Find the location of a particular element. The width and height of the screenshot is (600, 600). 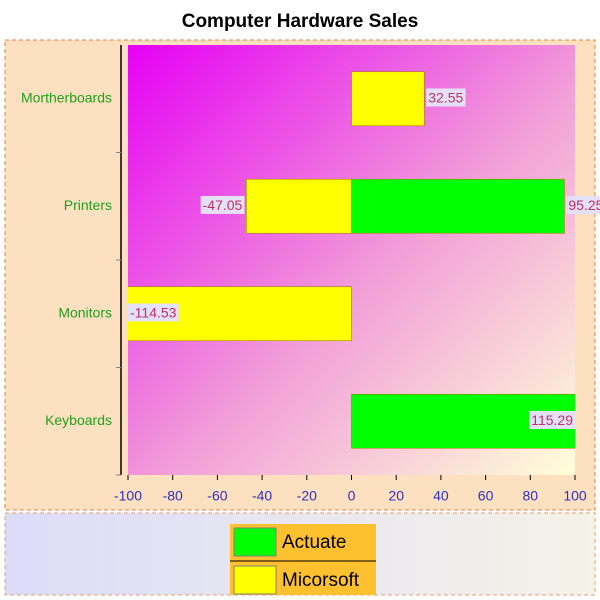

x-tick-label: -100 is located at coordinates (128, 496).